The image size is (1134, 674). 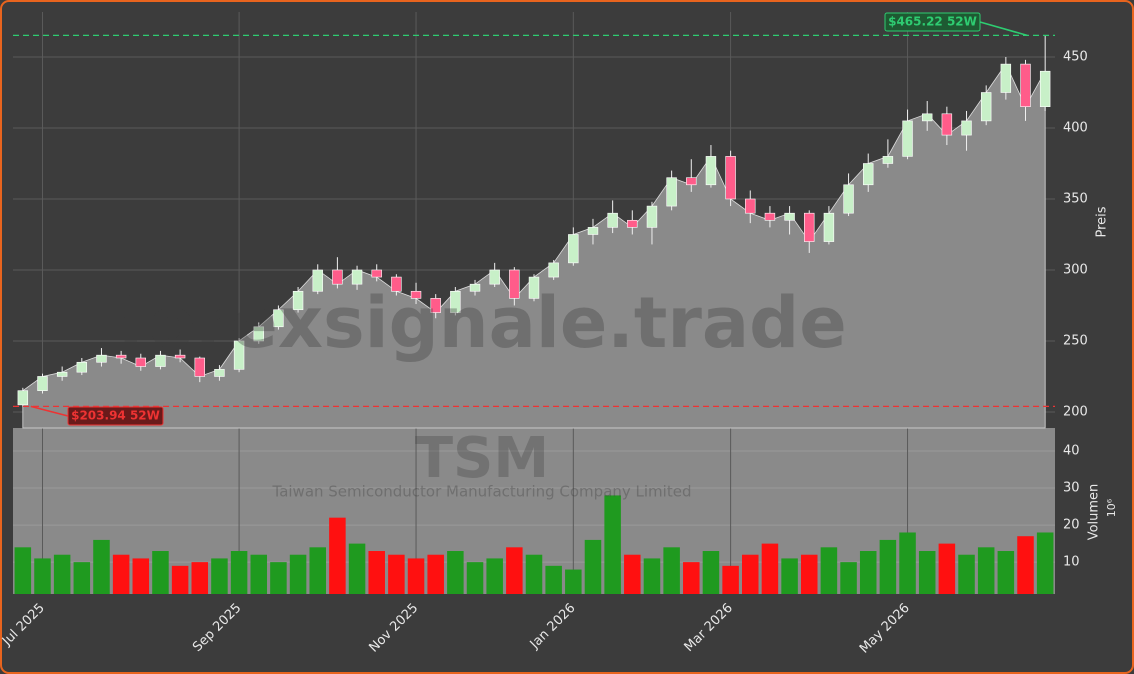 I want to click on watermark: forexsignale.trade, so click(x=481, y=323).